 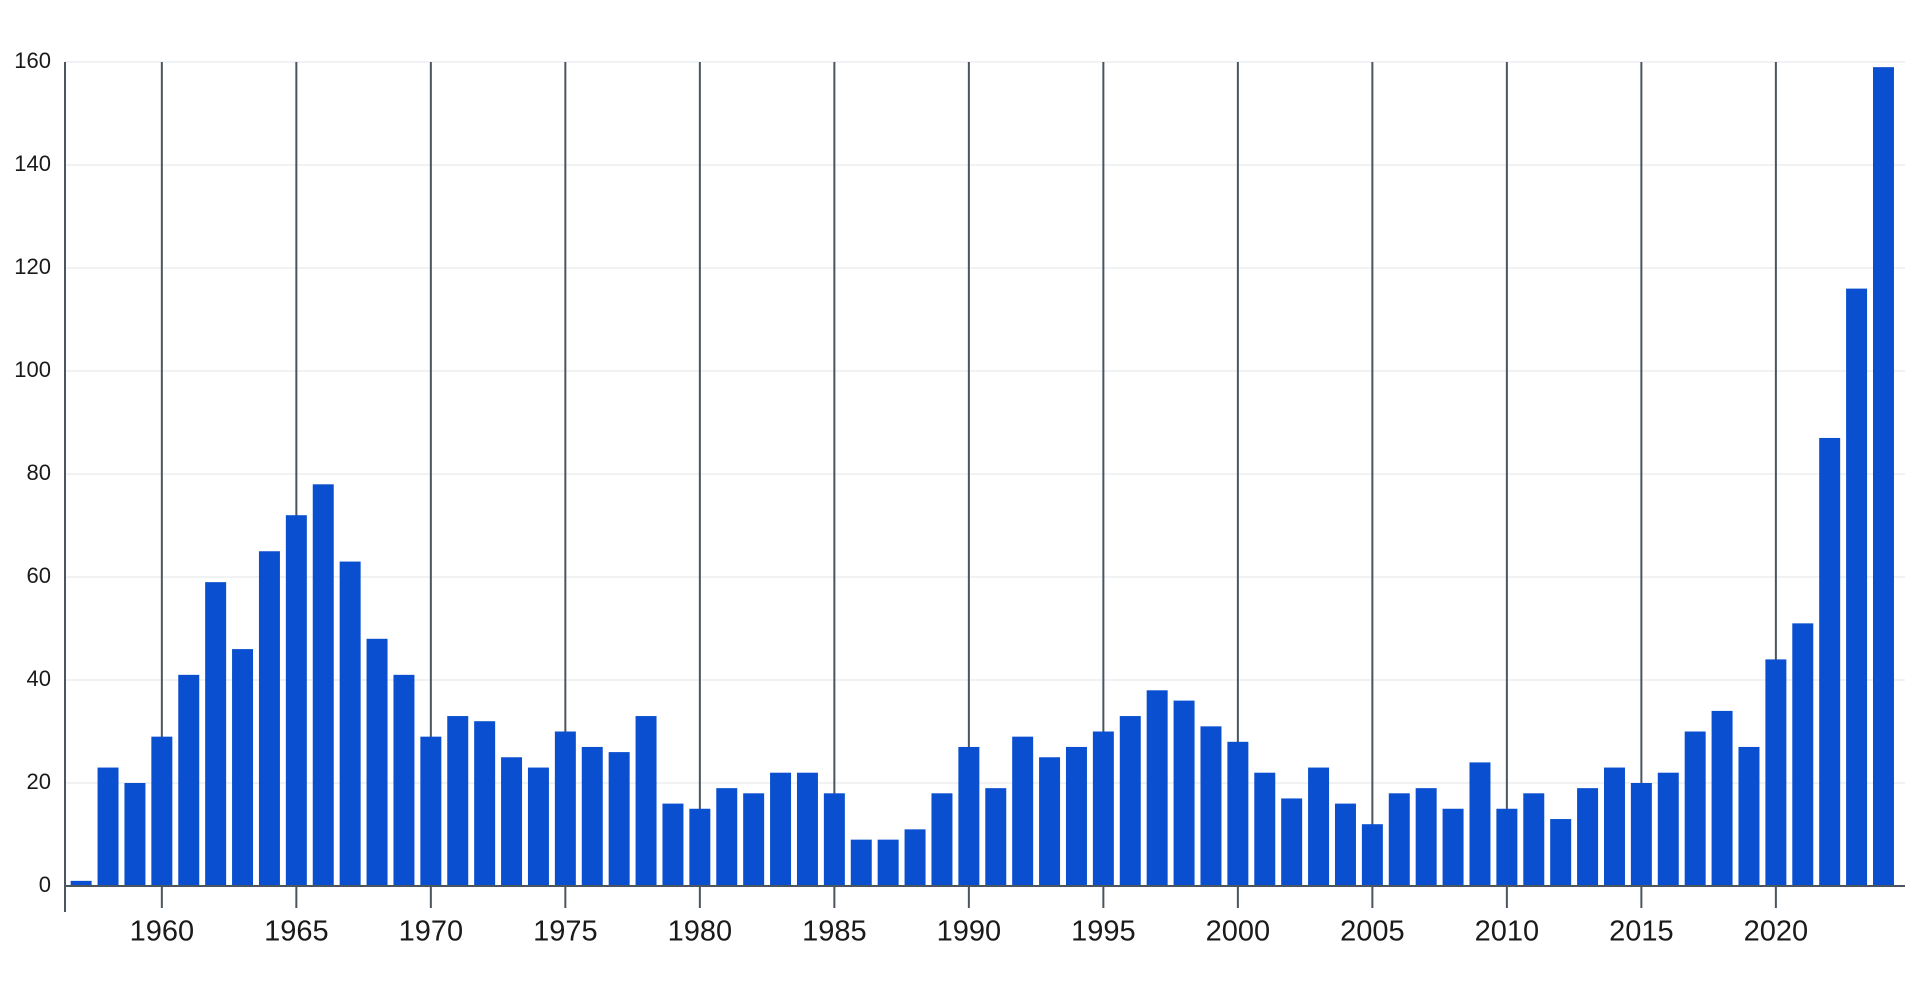 What do you see at coordinates (32, 266) in the screenshot?
I see `y-tick-label: 120` at bounding box center [32, 266].